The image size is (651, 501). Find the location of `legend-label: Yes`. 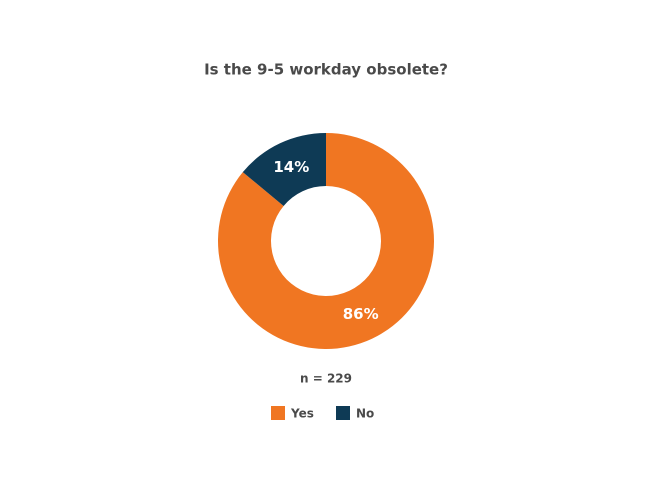

legend-label: Yes is located at coordinates (302, 414).